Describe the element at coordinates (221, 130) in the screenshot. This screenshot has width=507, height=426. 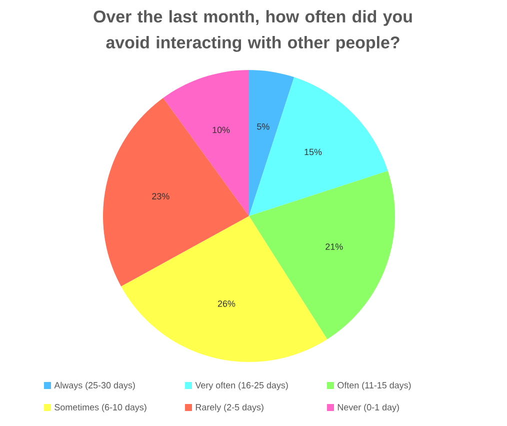
I see `data-label: 10%` at that location.